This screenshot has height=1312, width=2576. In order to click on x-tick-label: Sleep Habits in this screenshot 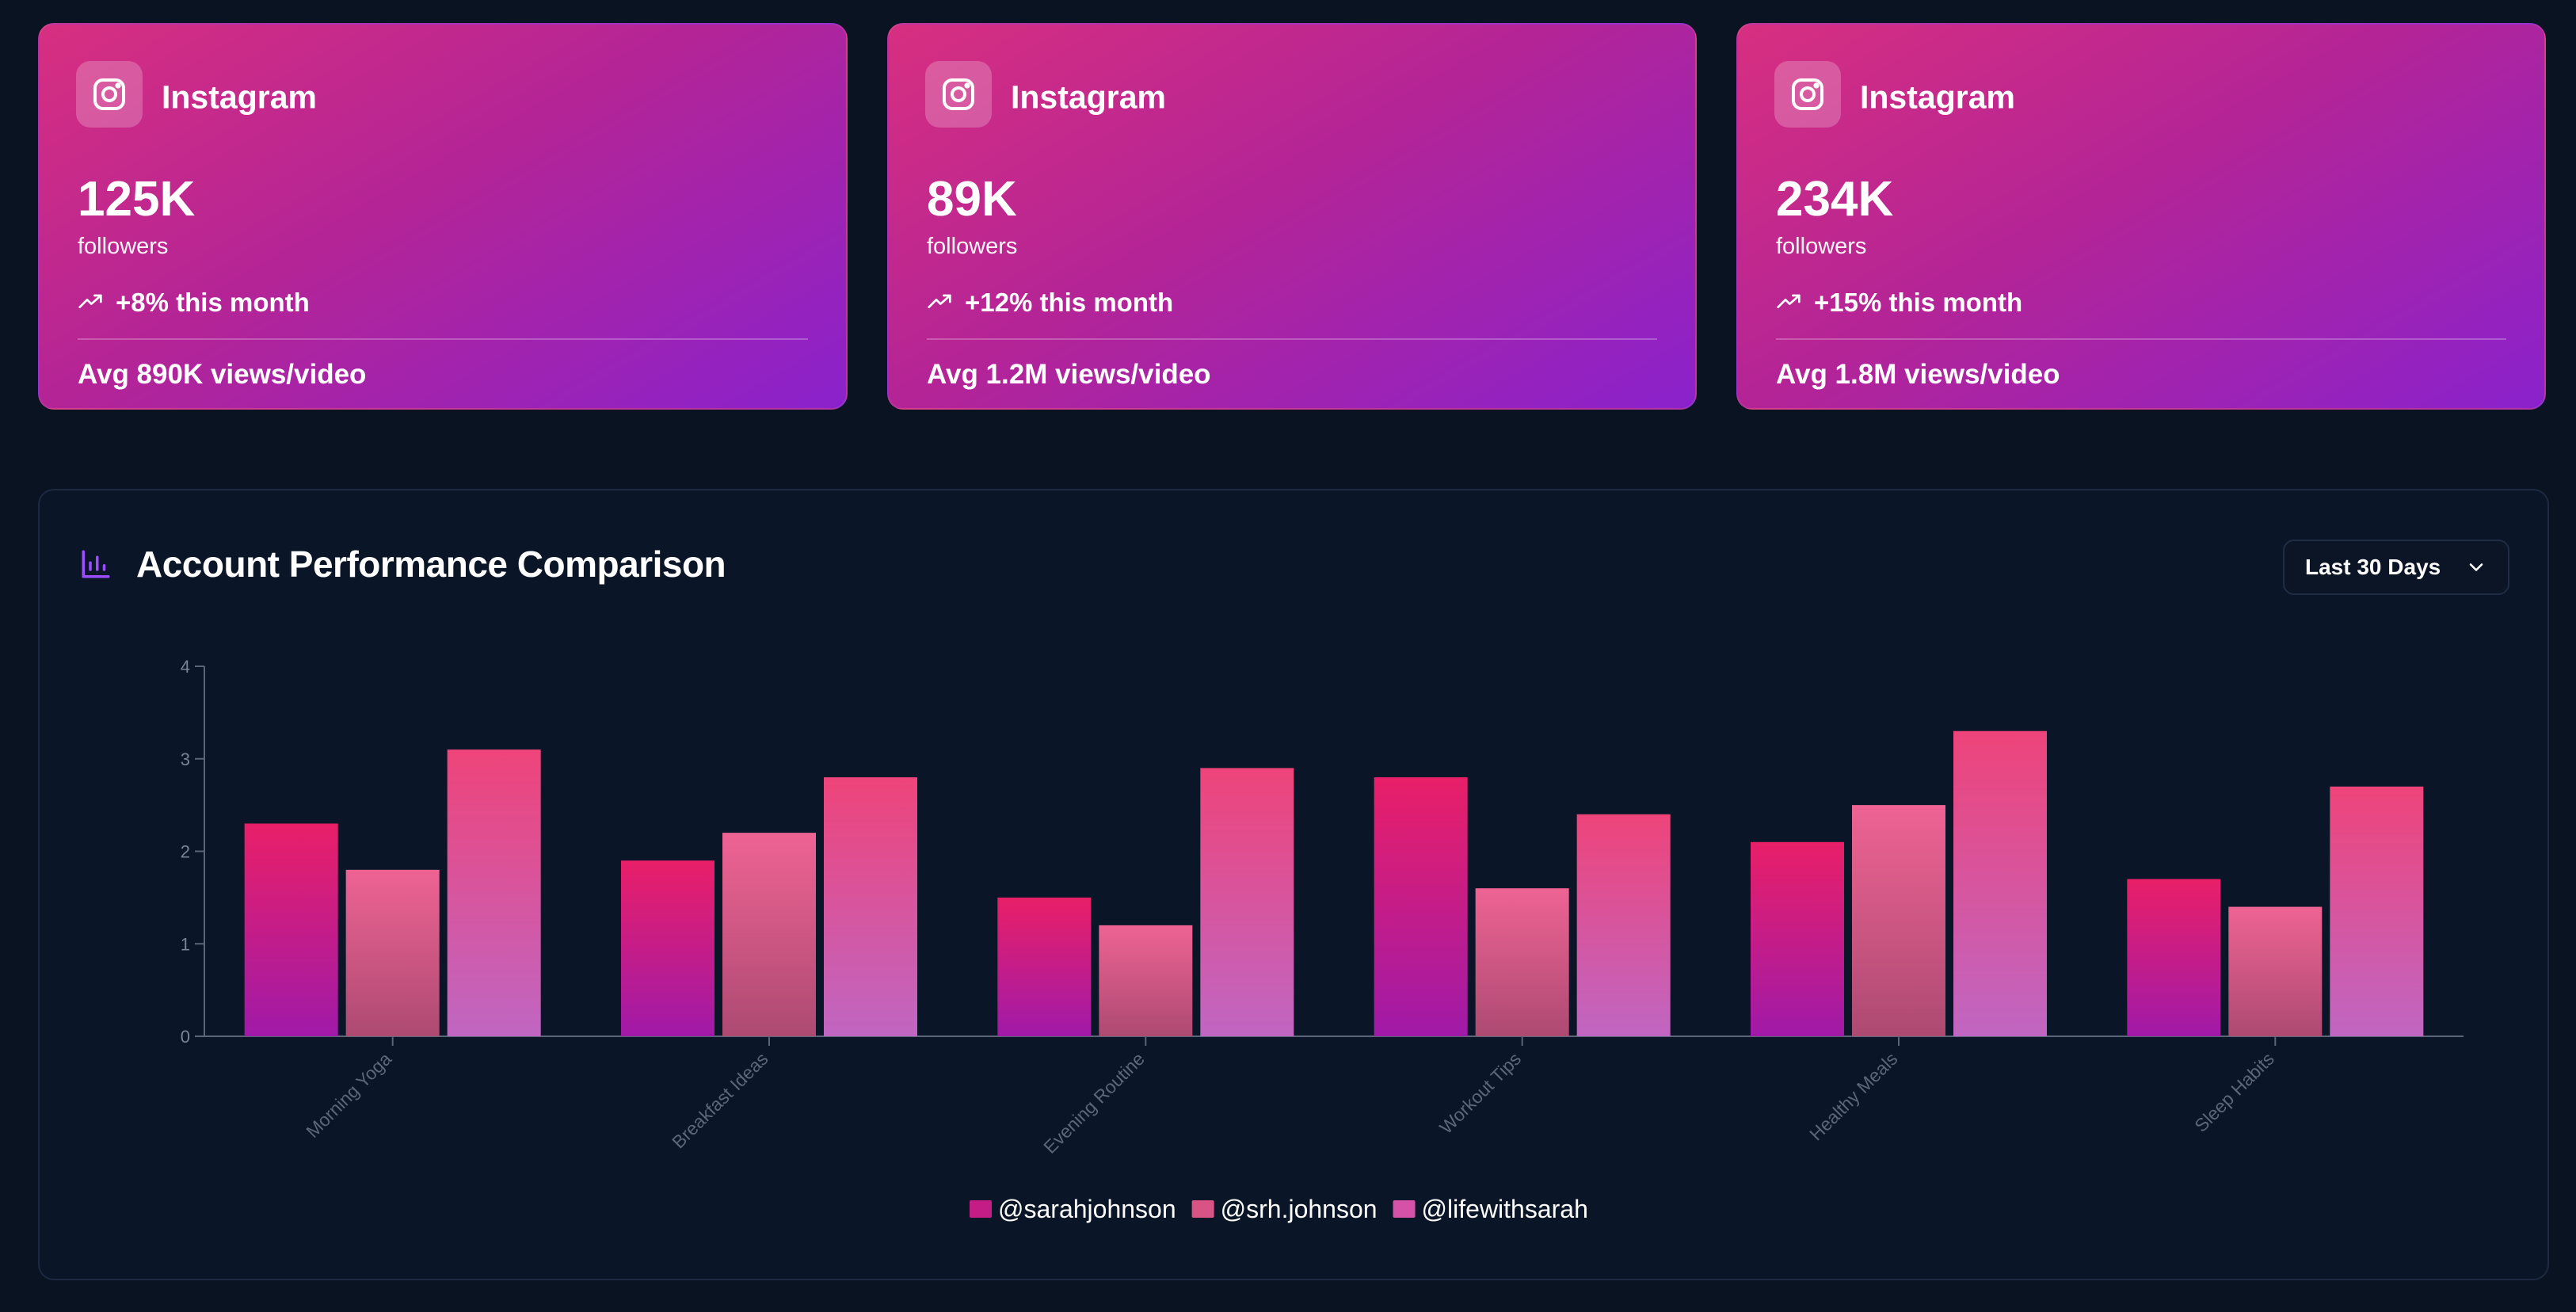, I will do `click(2234, 1092)`.